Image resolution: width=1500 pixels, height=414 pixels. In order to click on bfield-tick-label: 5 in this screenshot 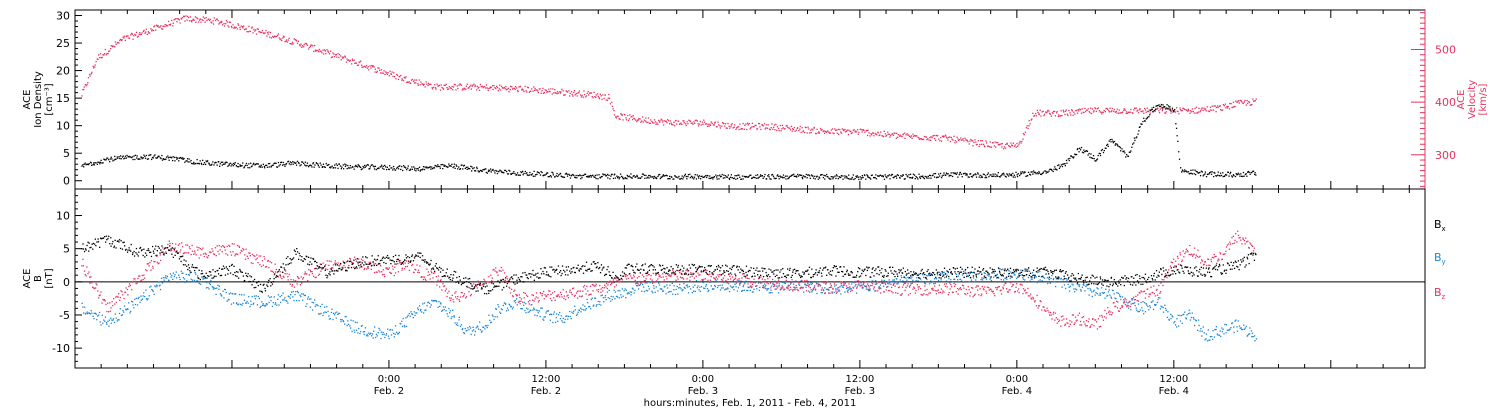, I will do `click(66, 249)`.